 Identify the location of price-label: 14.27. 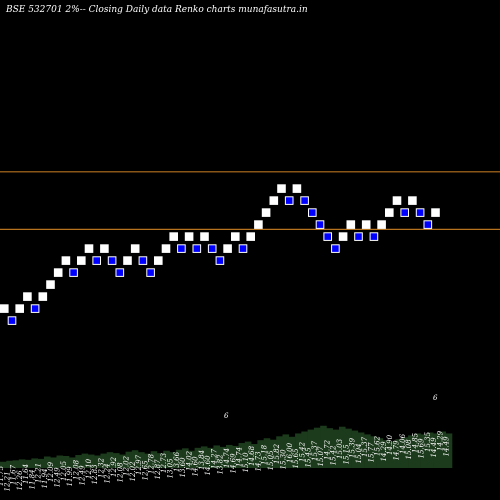
(214, 458).